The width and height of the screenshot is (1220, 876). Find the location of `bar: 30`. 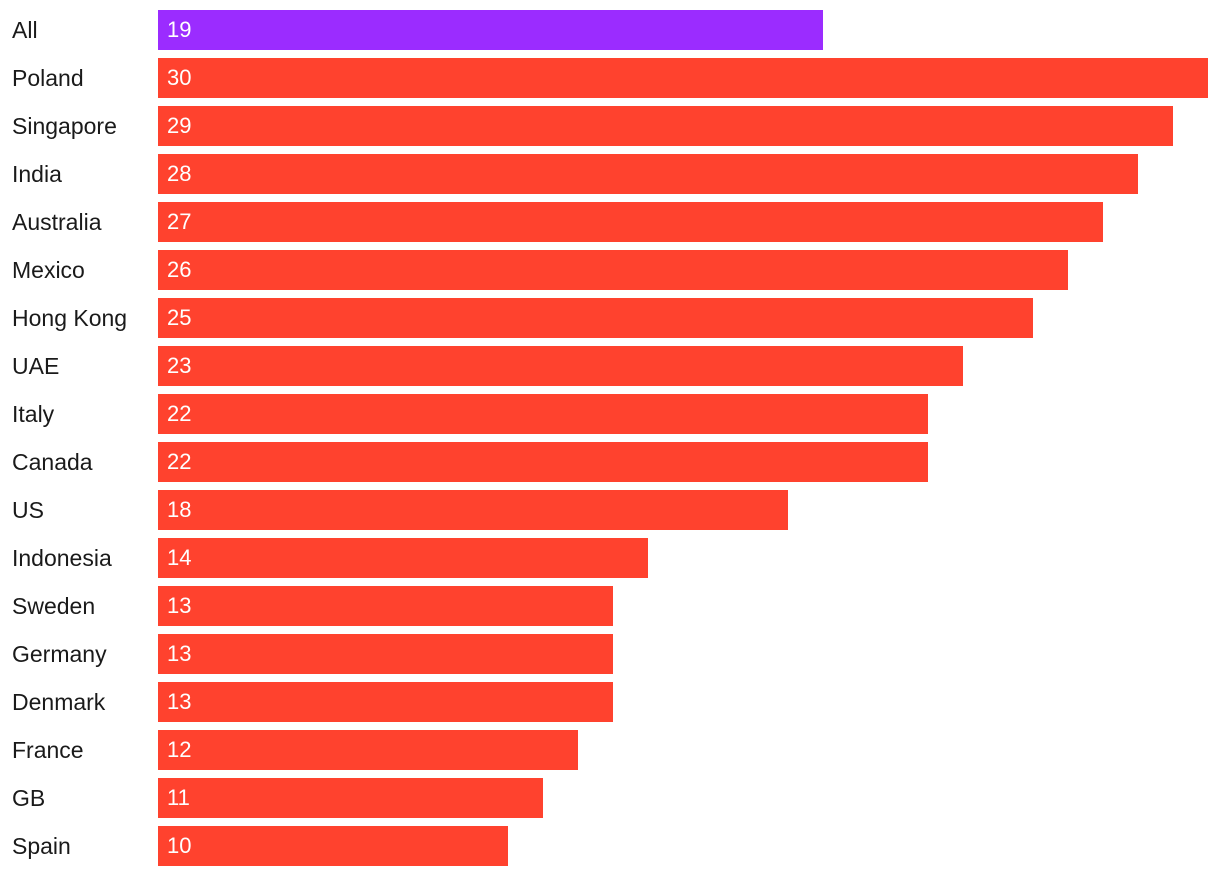

bar: 30 is located at coordinates (683, 78).